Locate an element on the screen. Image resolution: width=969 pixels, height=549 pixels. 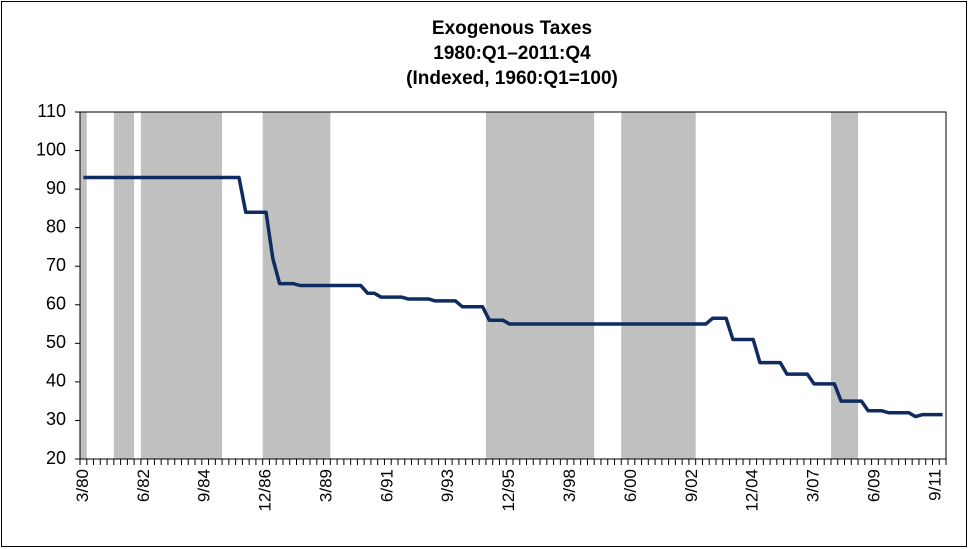
y-tick-label: 80 is located at coordinates (56, 226).